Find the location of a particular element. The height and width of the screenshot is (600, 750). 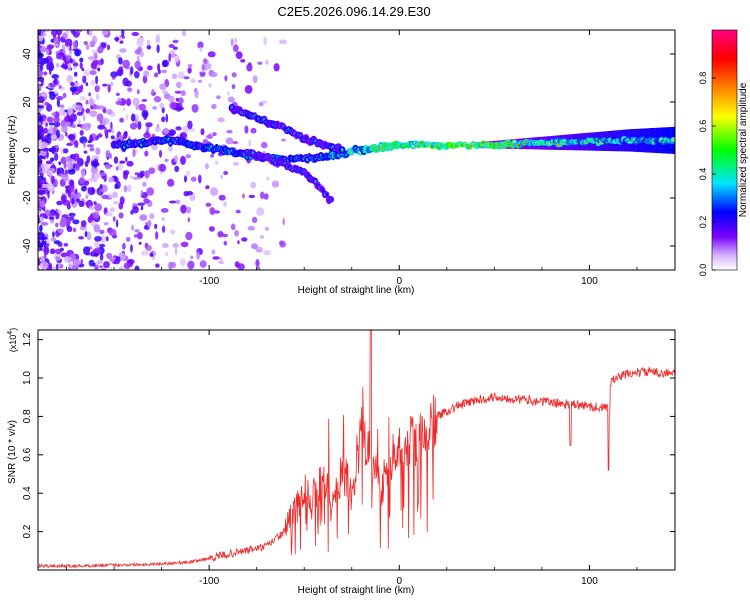

y-tick-label: 40 is located at coordinates (27, 54).